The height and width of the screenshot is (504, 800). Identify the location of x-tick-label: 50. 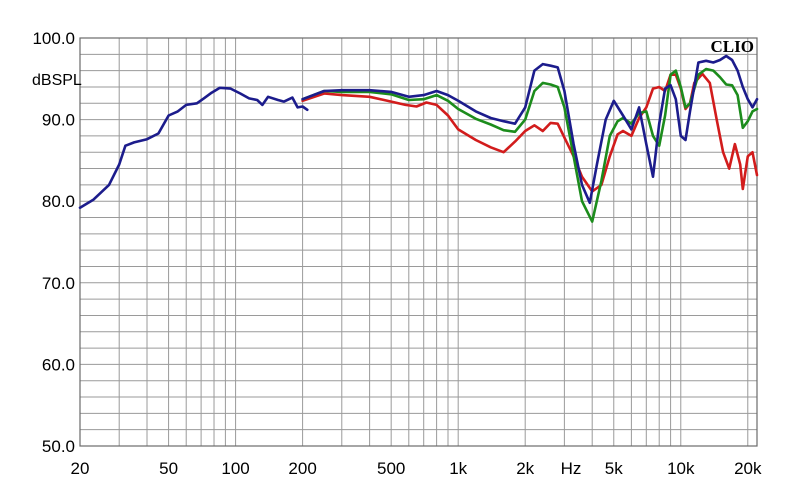
(168, 468).